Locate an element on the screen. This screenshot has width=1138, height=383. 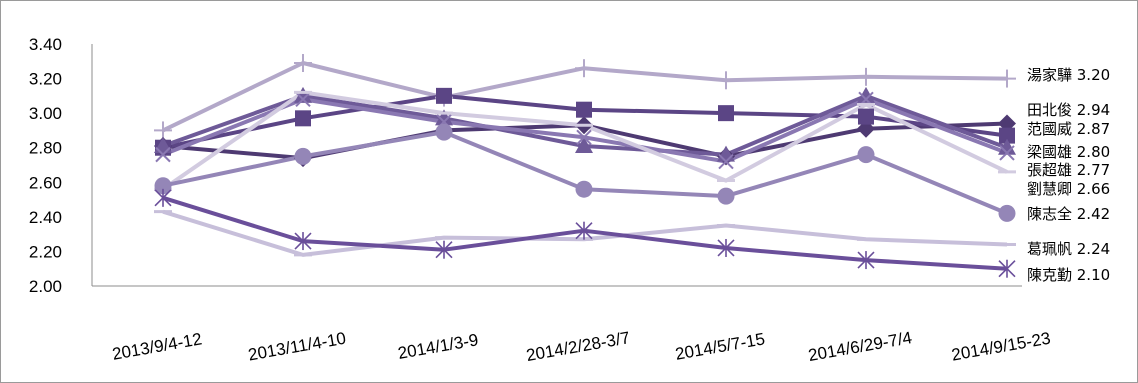
x-tick-label: 2014/5/7-15 is located at coordinates (720, 346).